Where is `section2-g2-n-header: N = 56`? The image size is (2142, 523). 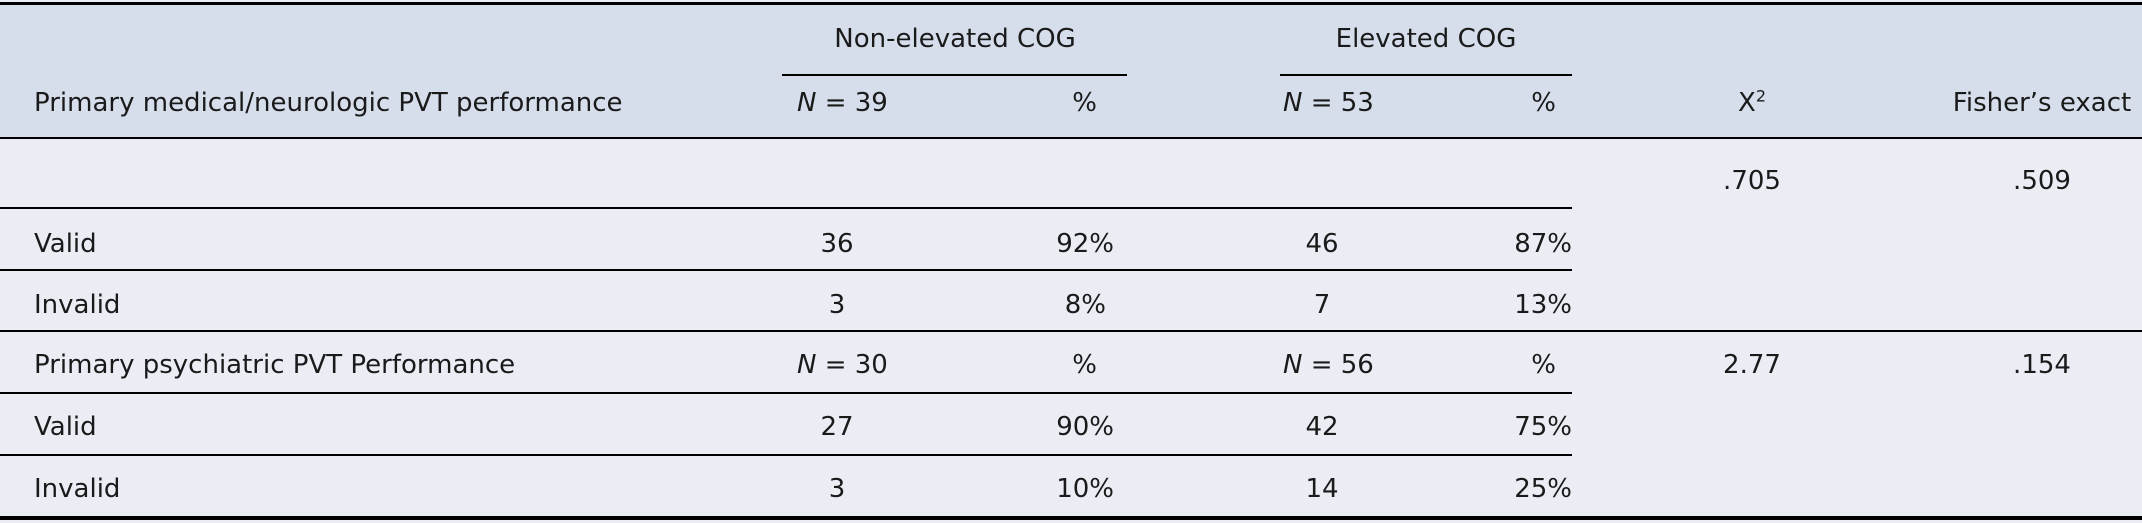
section2-g2-n-header: N = 56 is located at coordinates (1328, 365).